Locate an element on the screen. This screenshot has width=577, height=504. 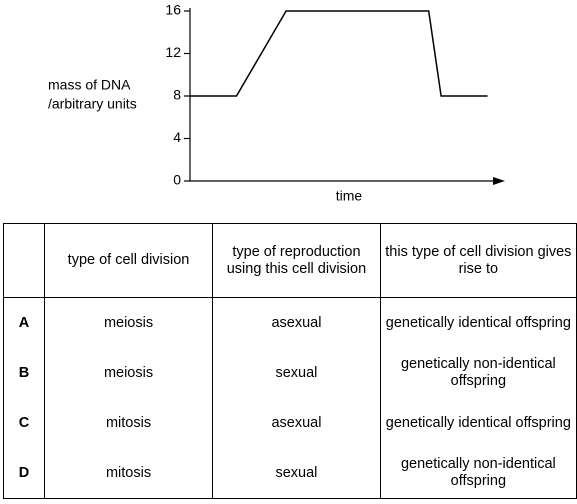
option-key: C is located at coordinates (24, 423).